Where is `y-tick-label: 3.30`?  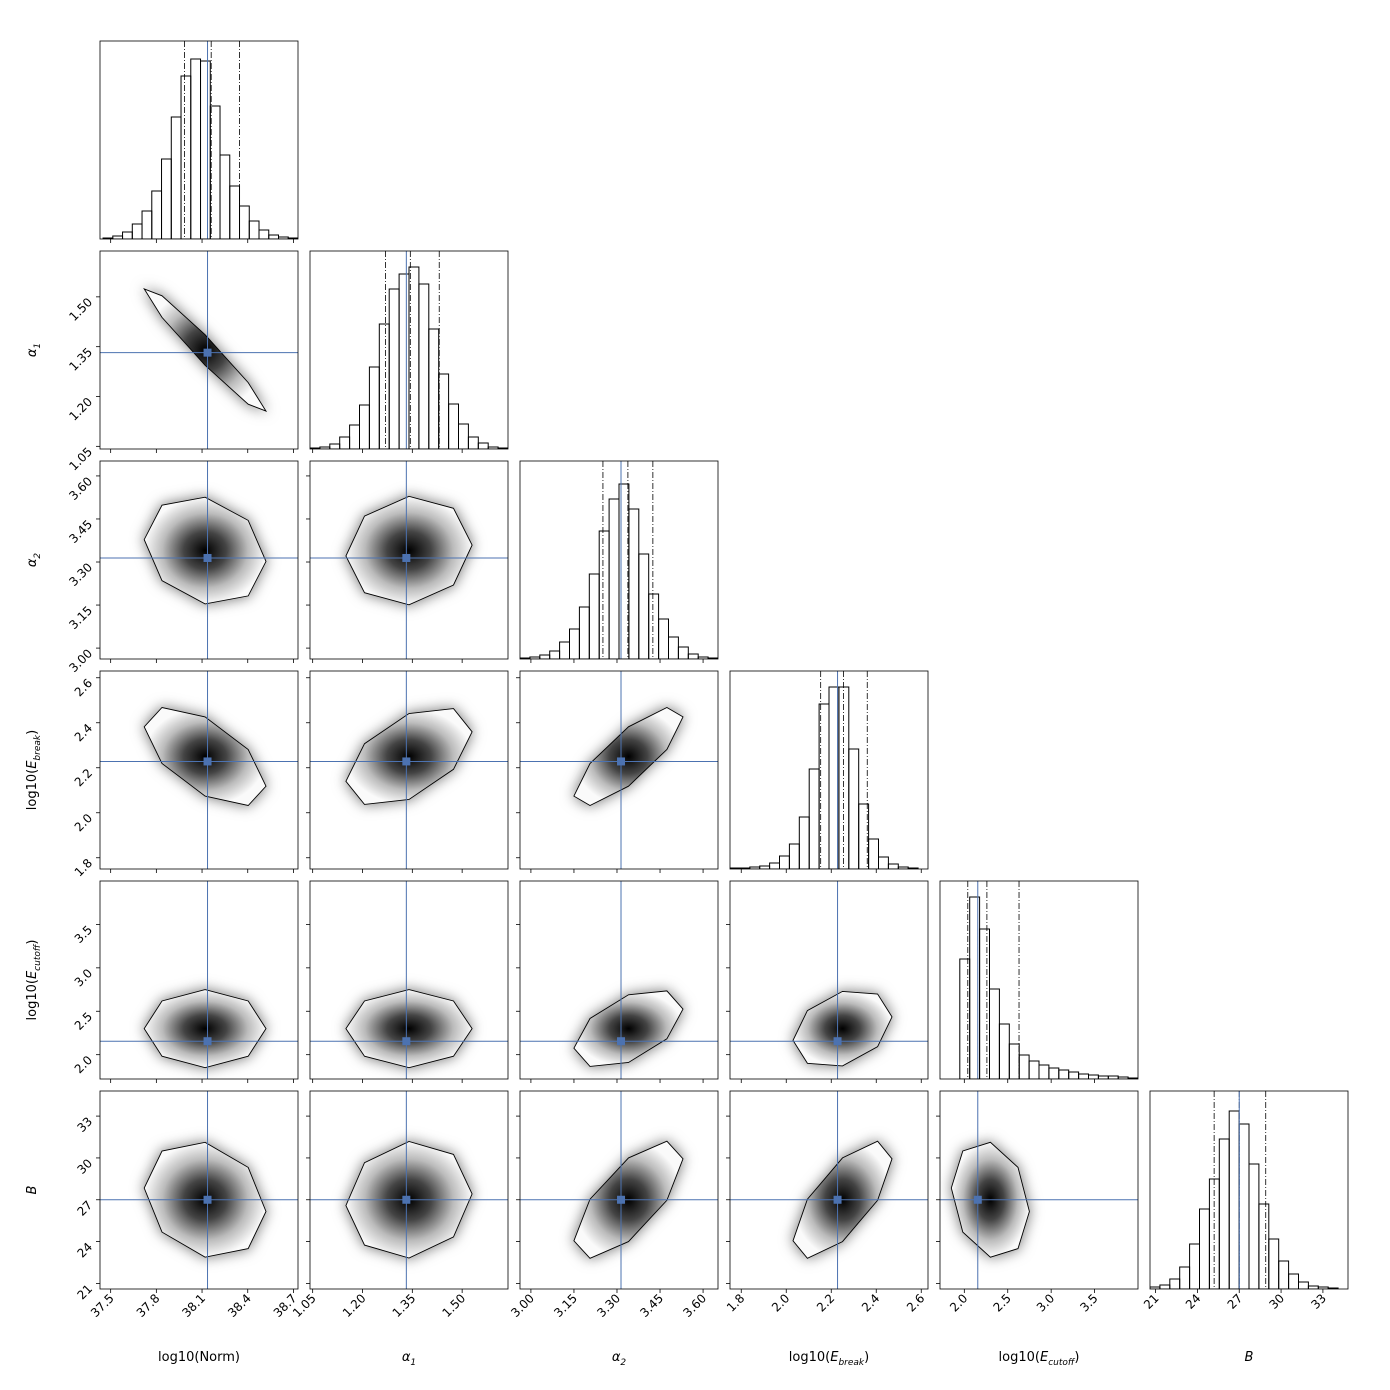
y-tick-label: 3.30 is located at coordinates (80, 574).